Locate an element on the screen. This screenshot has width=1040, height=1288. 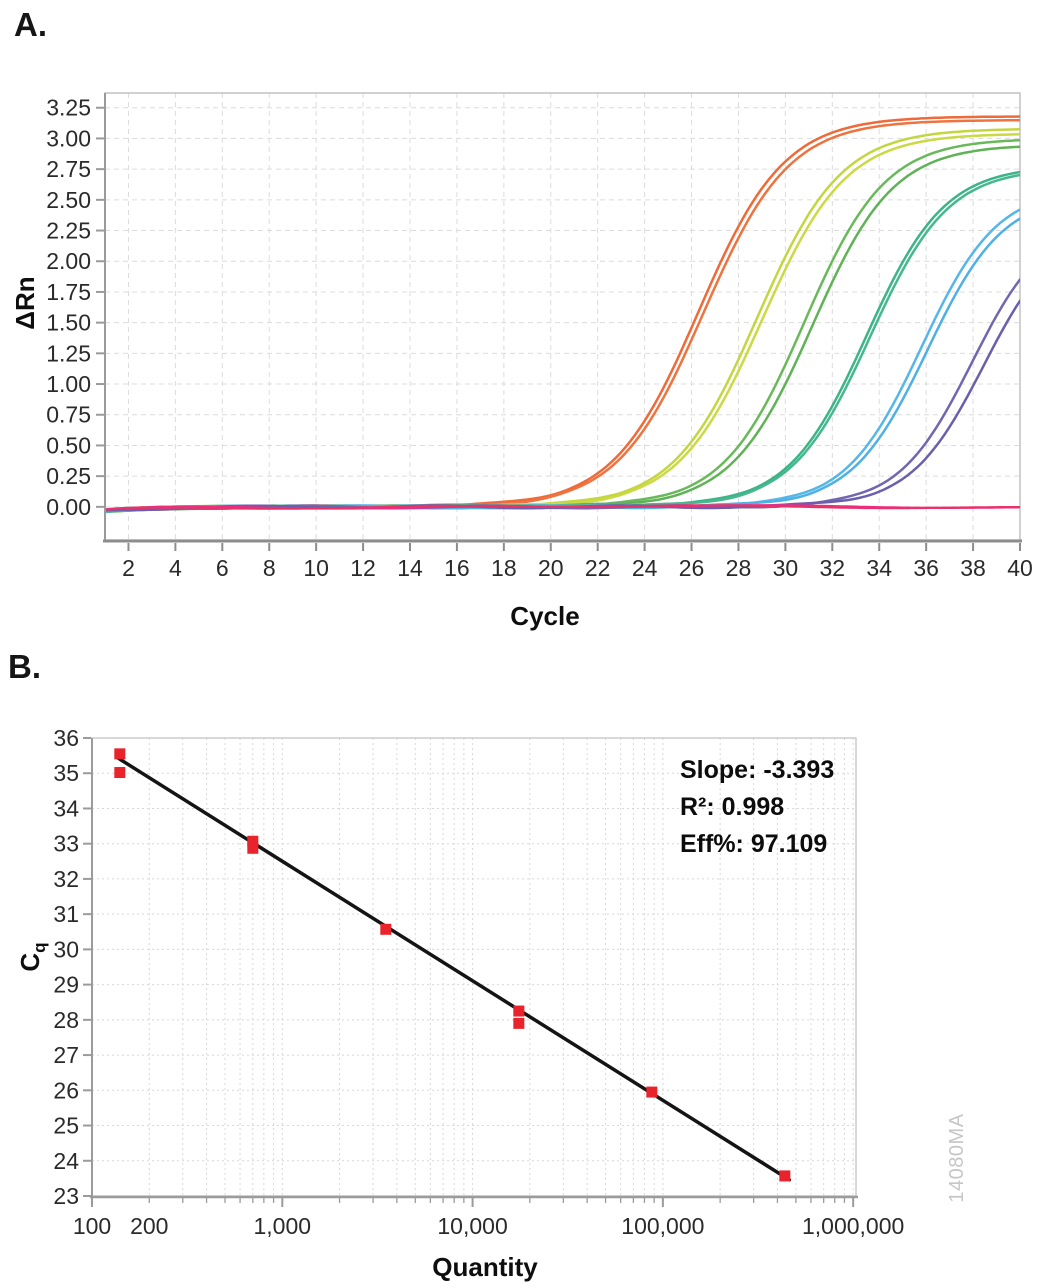
svg-text: 1.00 is located at coordinates (68, 384).